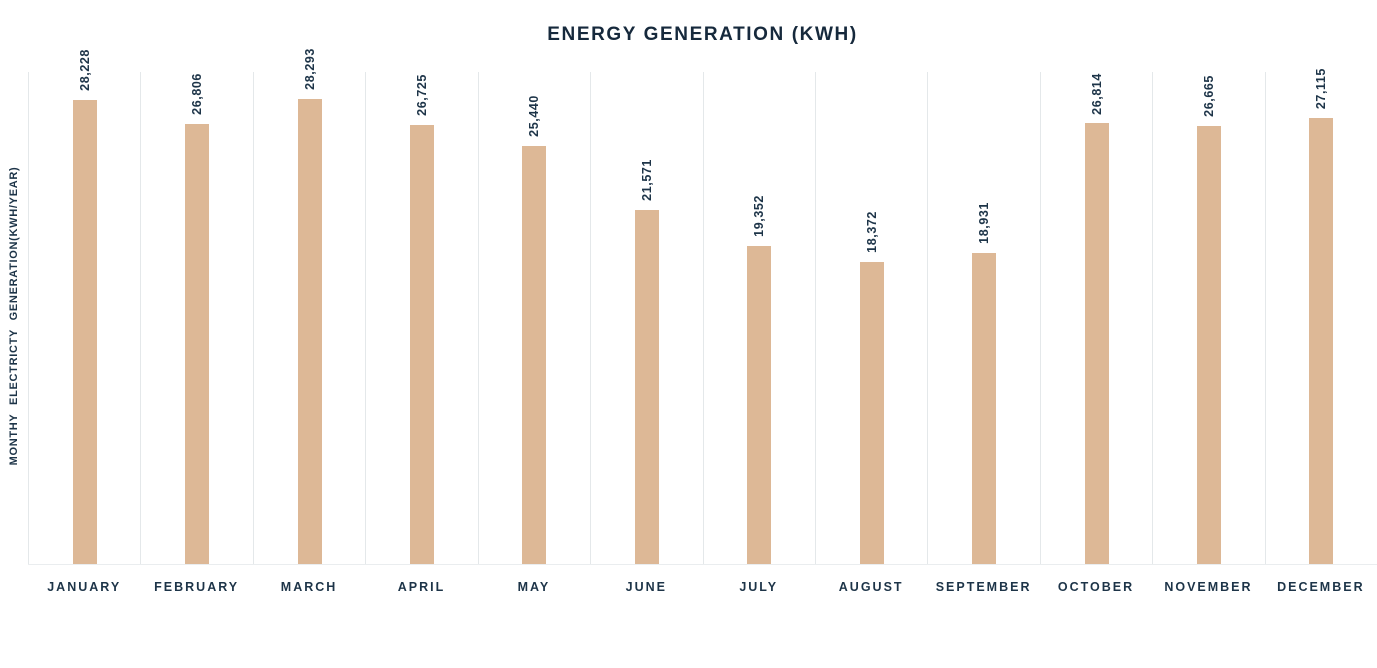  I want to click on bar-march: 28,293, so click(309, 306).